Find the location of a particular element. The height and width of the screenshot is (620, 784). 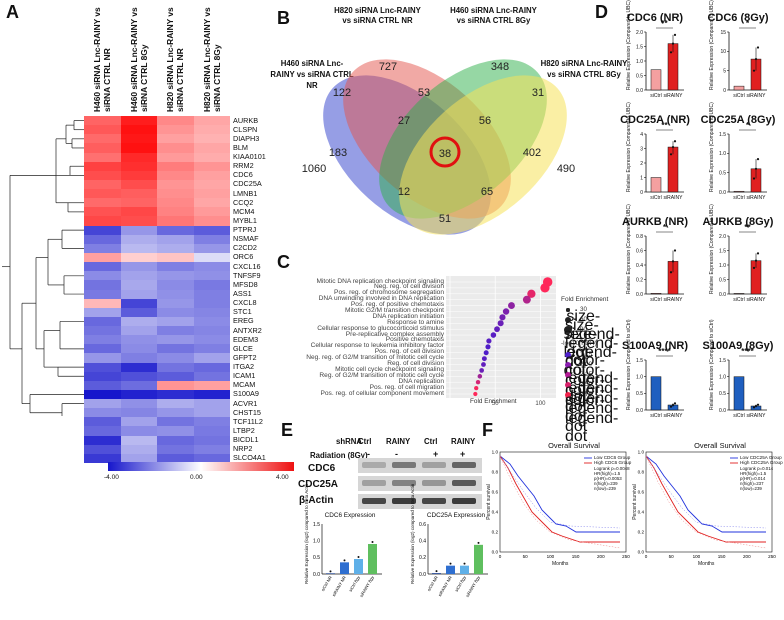

bar-tick-label: 0.5 is located at coordinates (722, 173).